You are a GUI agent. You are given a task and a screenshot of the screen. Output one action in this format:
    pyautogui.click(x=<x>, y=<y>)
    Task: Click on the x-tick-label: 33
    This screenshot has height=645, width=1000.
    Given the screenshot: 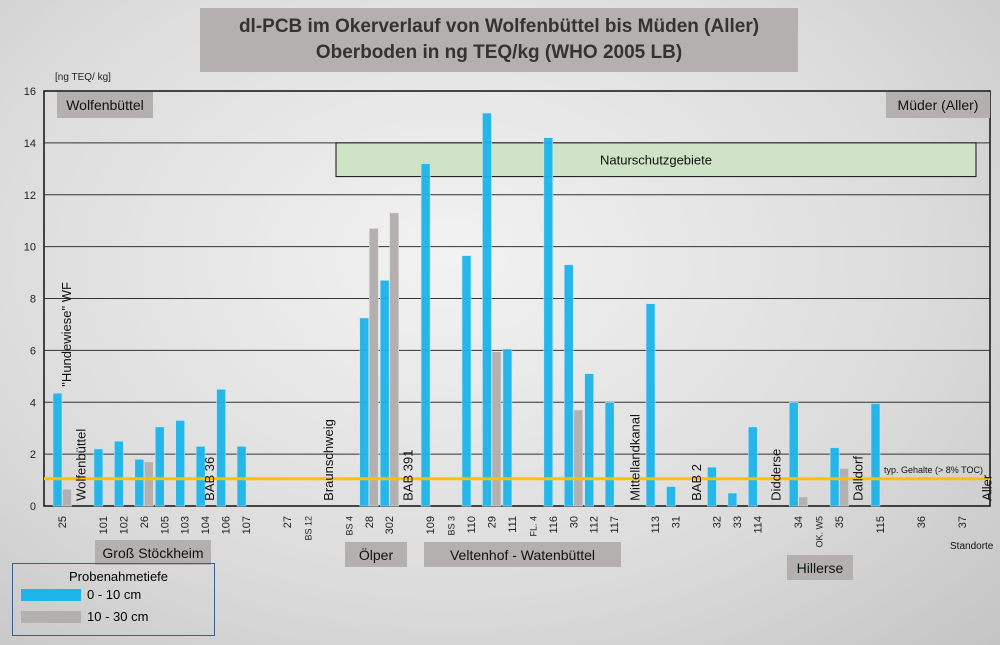 What is the action you would take?
    pyautogui.click(x=738, y=522)
    